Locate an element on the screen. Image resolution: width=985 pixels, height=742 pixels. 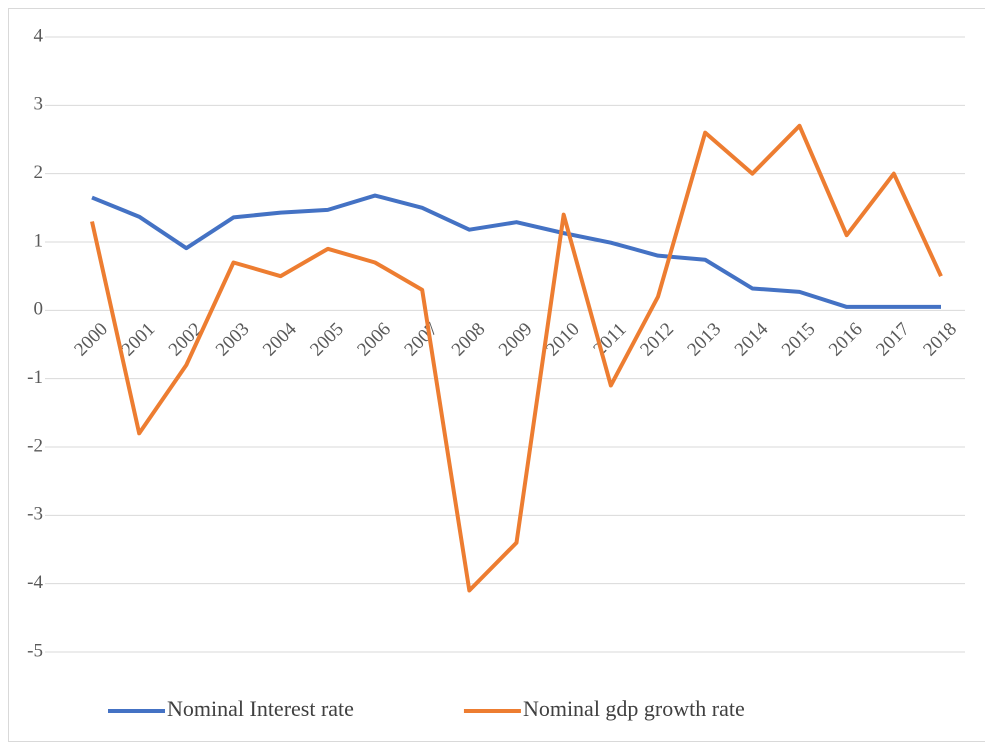
y-tick-label: 0 is located at coordinates (39, 309).